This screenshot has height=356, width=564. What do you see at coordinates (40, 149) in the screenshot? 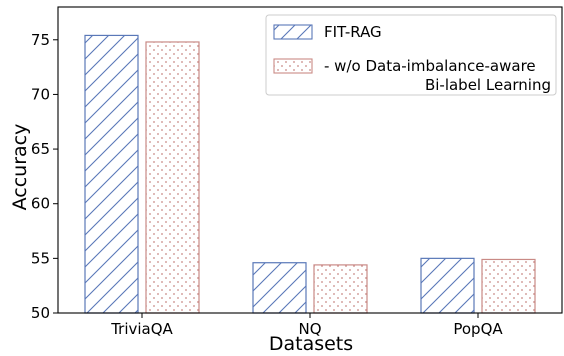
I see `y-tick-label: 65` at bounding box center [40, 149].